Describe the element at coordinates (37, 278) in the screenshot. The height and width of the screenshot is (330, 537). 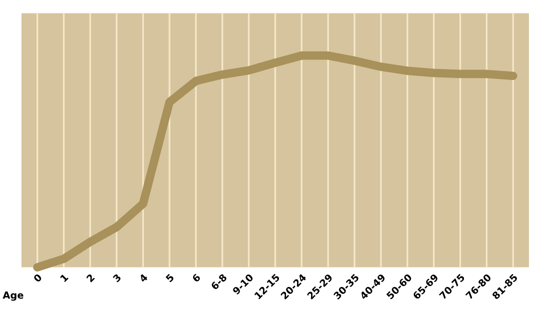
I see `x-tick-label: 0` at that location.